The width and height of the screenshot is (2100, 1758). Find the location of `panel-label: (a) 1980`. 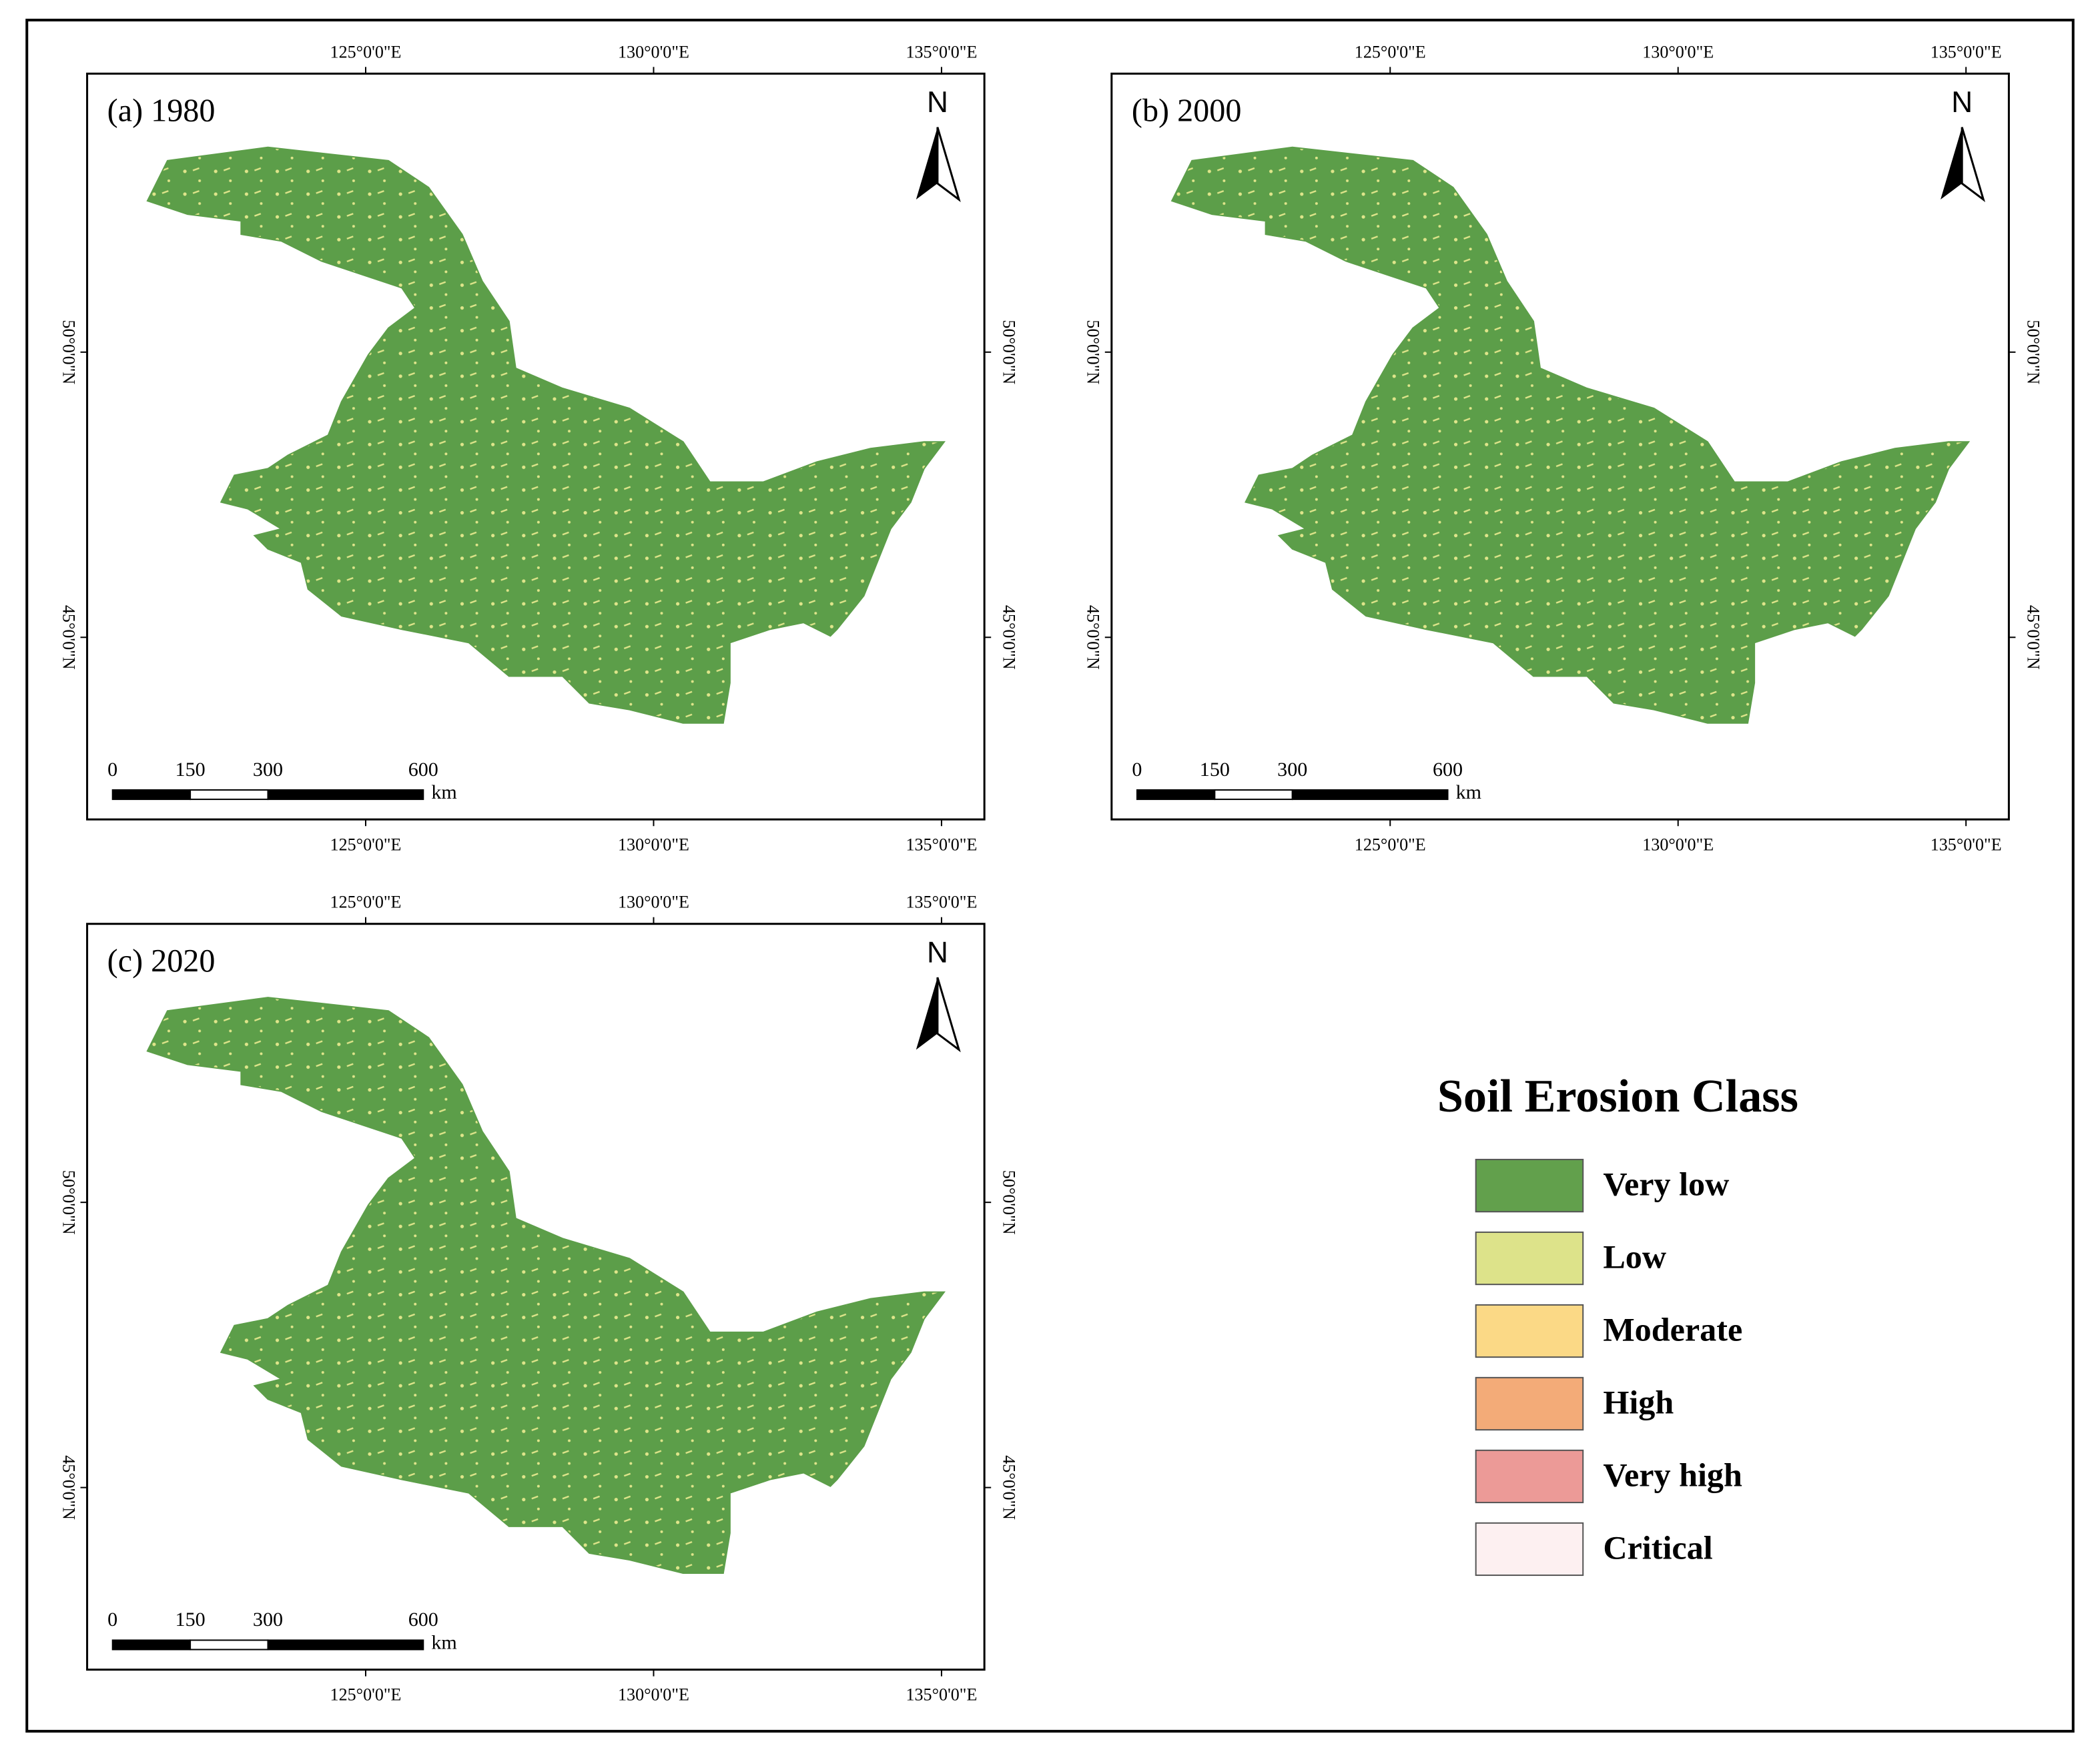

panel-label: (a) 1980 is located at coordinates (161, 111).